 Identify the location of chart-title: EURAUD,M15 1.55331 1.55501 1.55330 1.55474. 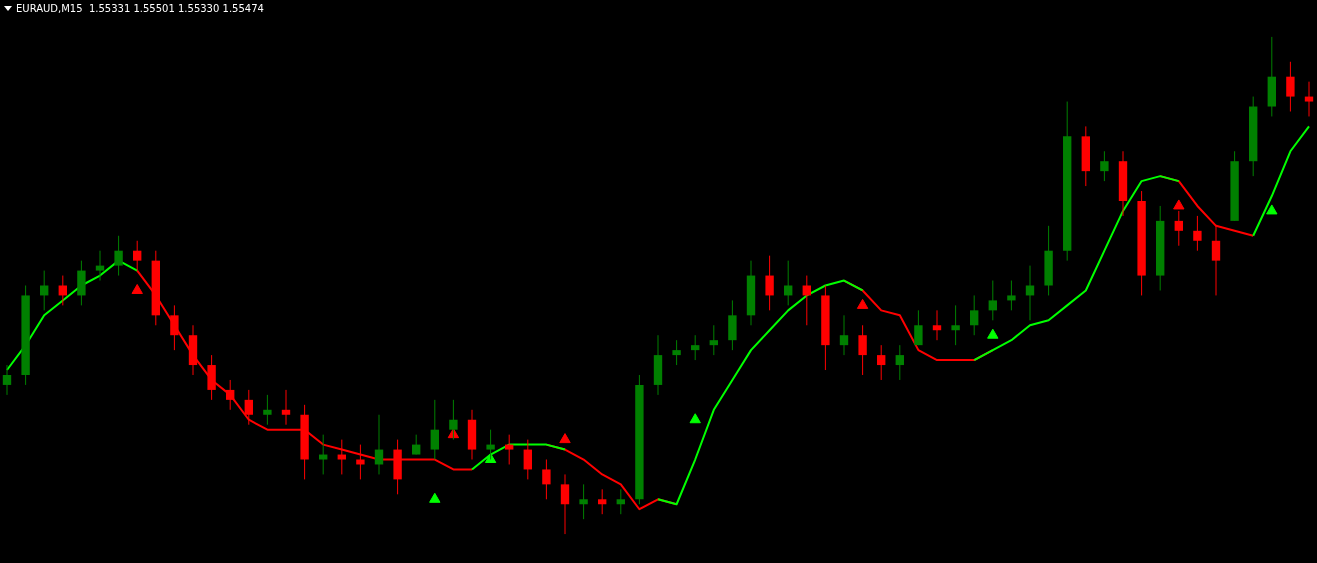
(140, 8).